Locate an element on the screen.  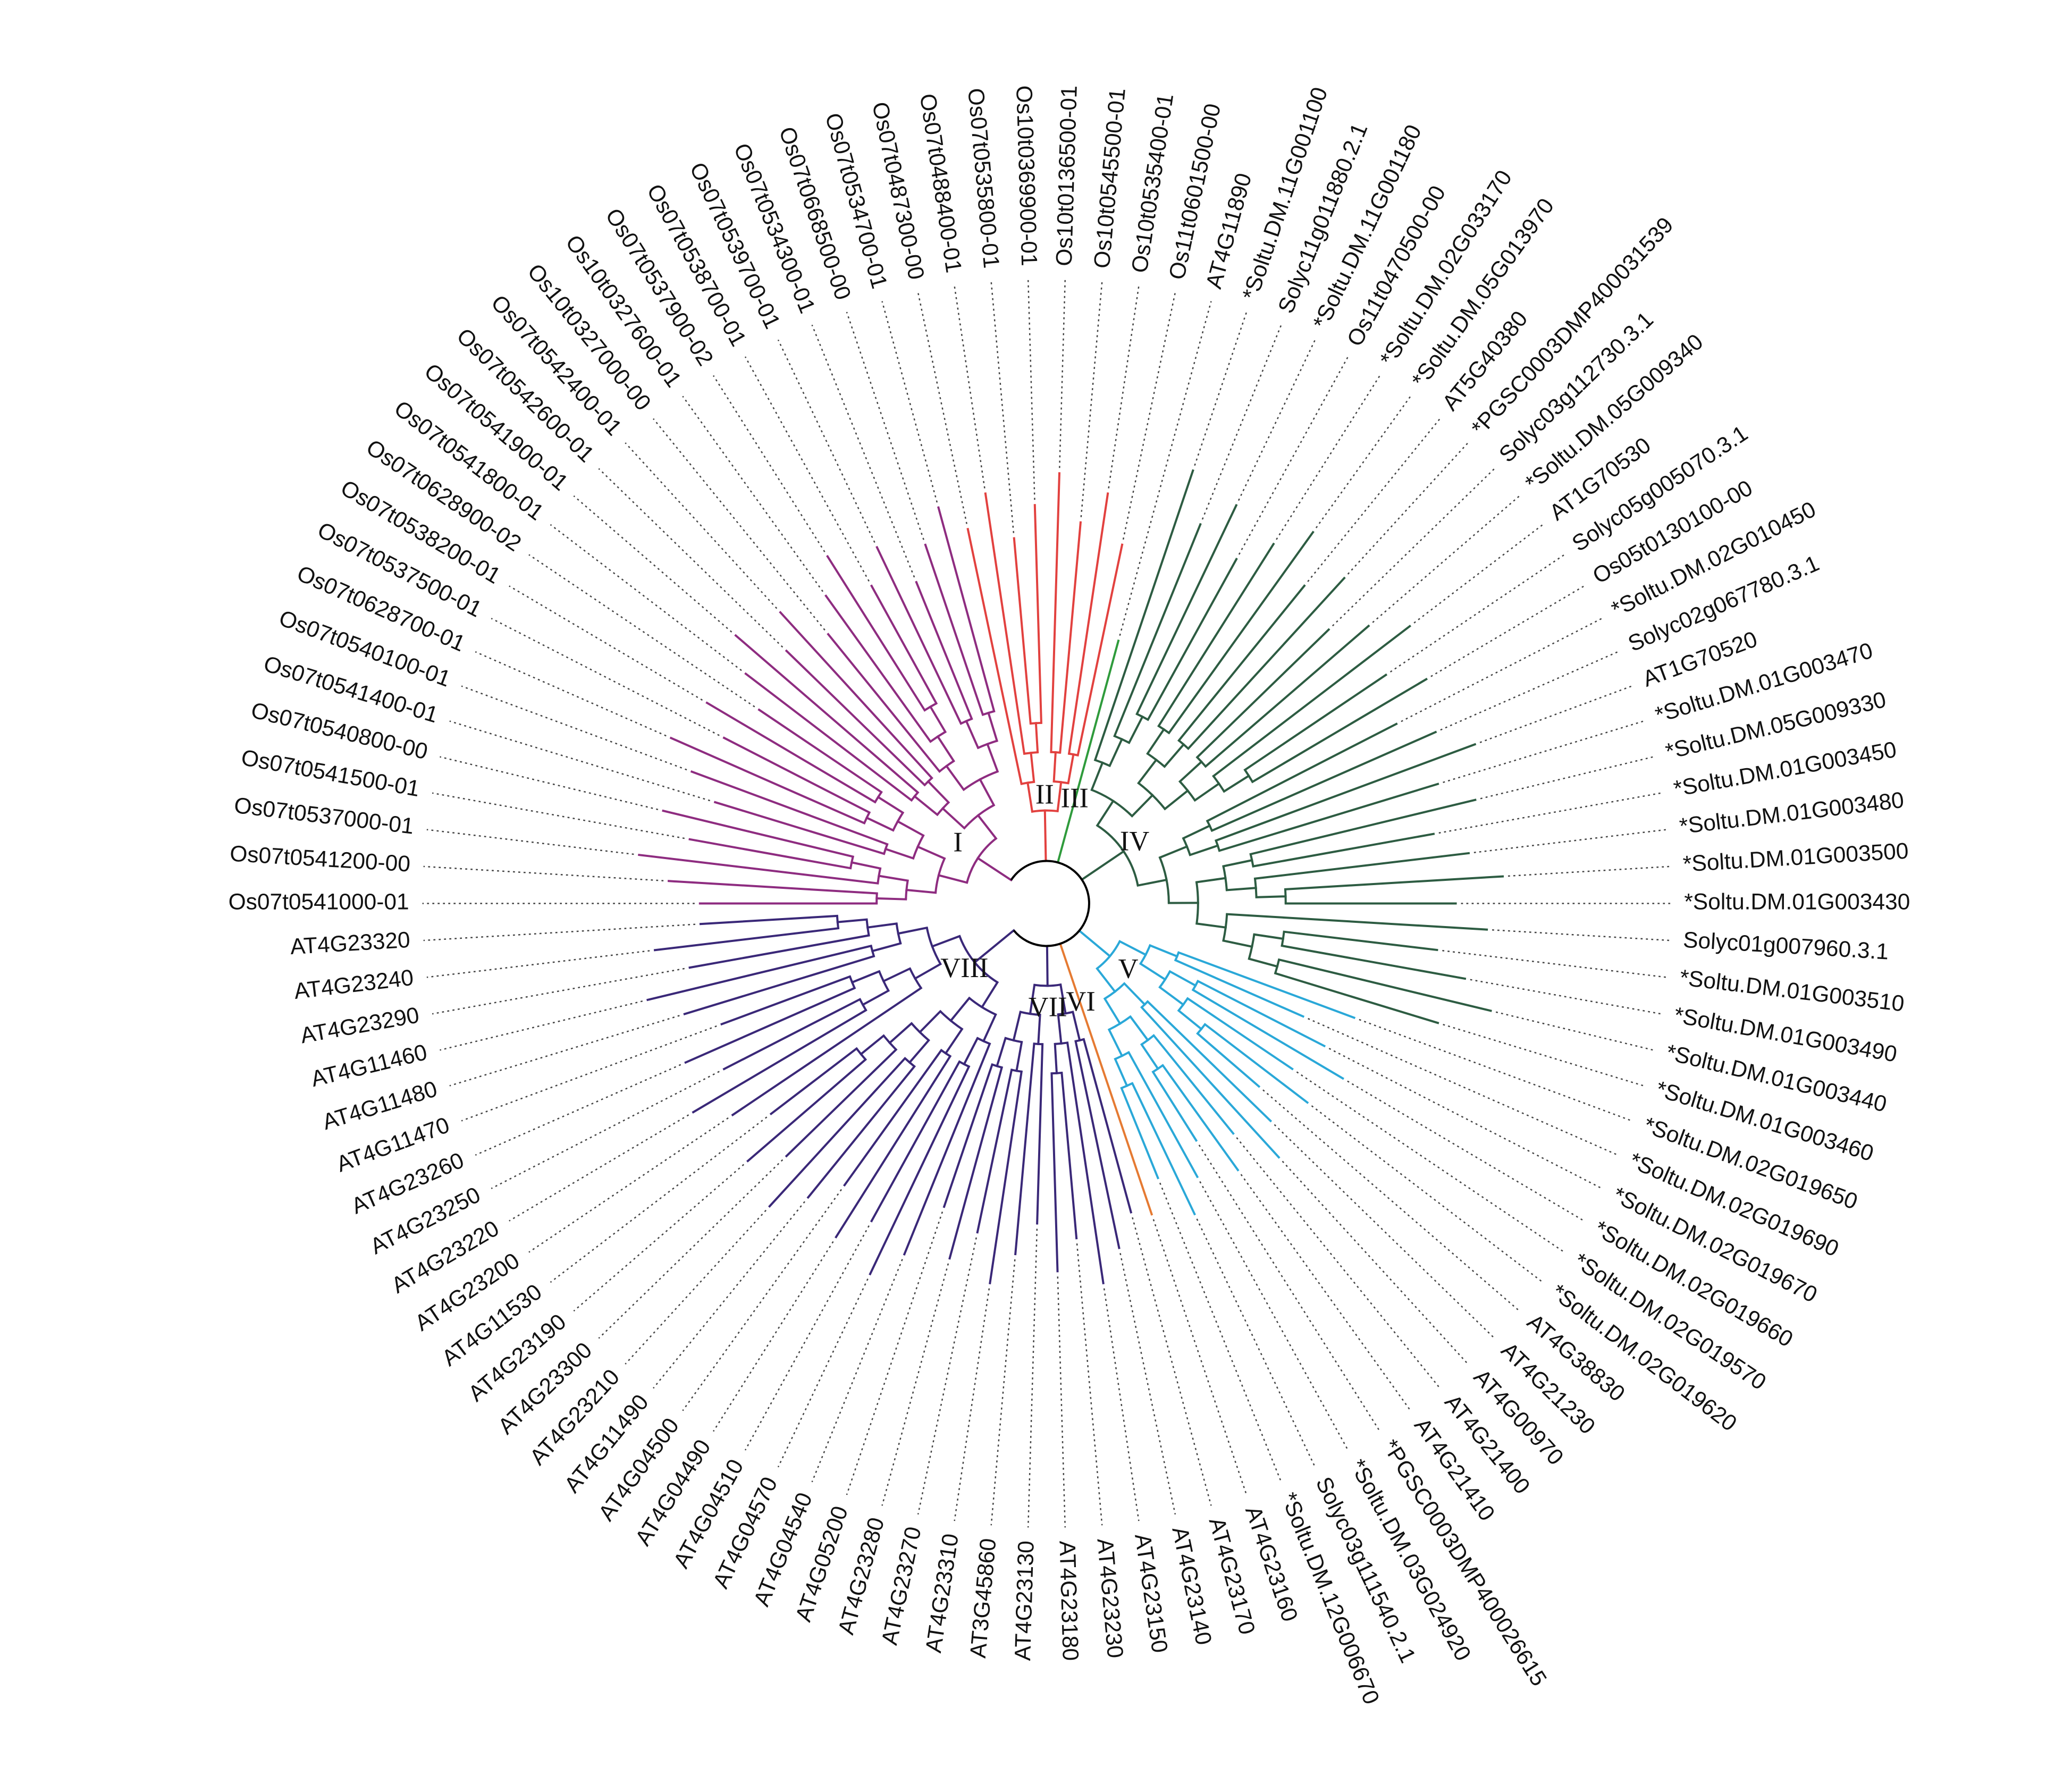
leaf-label: AT4G23150 is located at coordinates (1151, 1593).